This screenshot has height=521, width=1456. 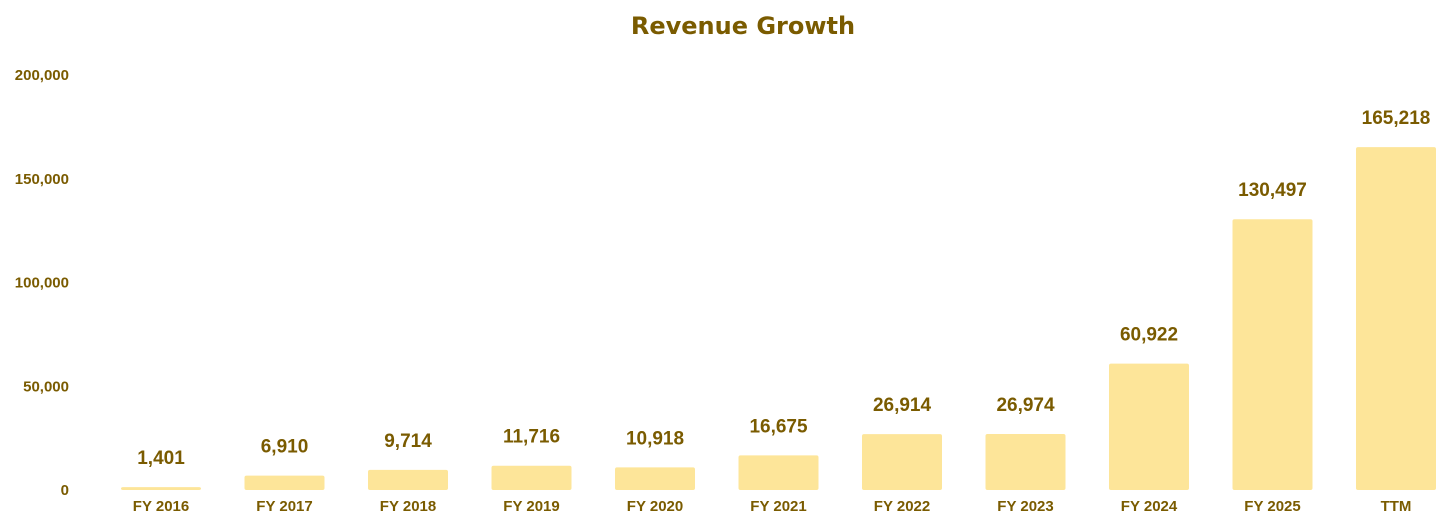 I want to click on y-tick-label: 200,000, so click(x=42, y=75).